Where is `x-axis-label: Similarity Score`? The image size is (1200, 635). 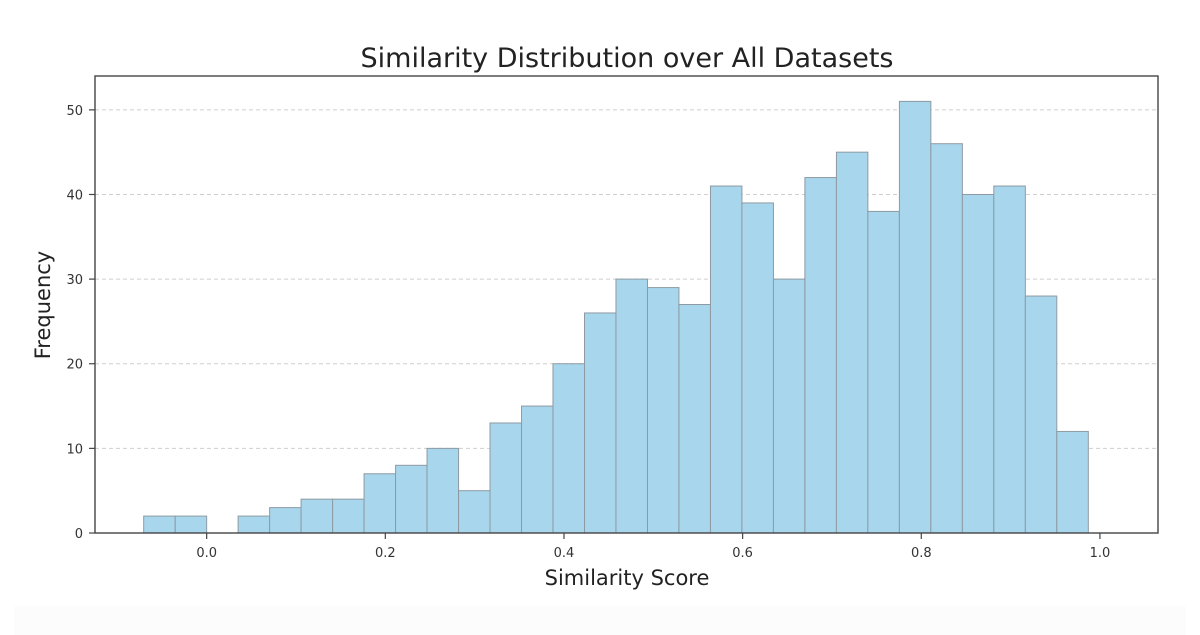
x-axis-label: Similarity Score is located at coordinates (627, 578).